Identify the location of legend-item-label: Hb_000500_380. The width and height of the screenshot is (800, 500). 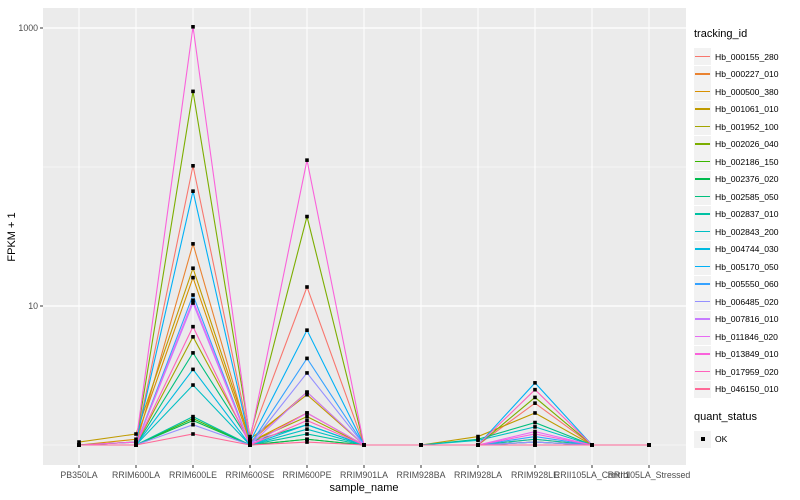
(747, 91).